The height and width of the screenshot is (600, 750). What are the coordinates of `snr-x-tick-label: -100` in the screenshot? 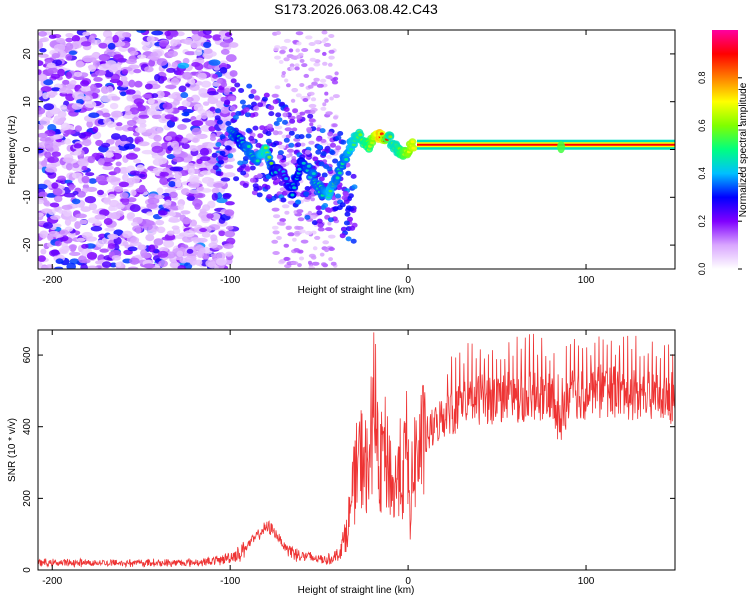 It's located at (230, 581).